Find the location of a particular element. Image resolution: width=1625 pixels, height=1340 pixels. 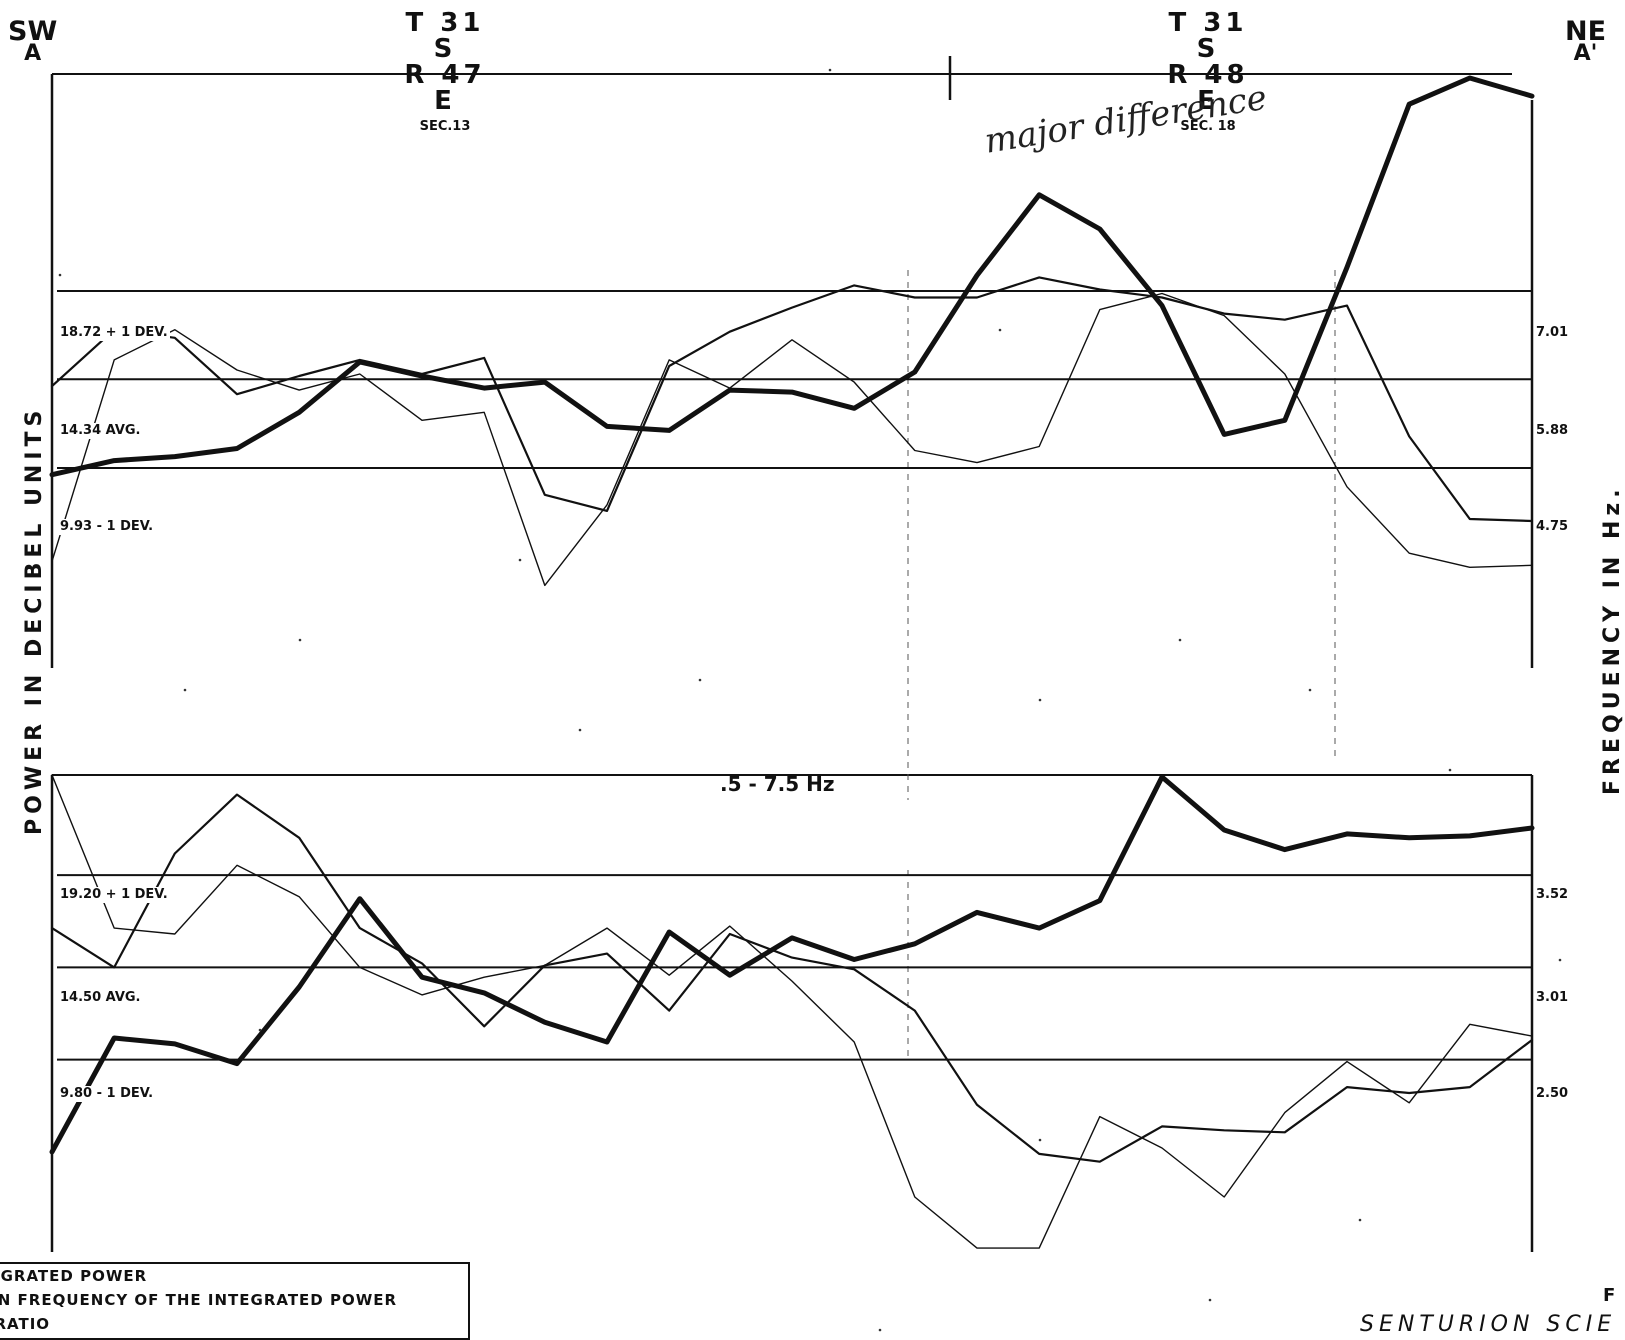

legend-item-integrated-power: INTEGRATED POWER is located at coordinates (74, 1276).